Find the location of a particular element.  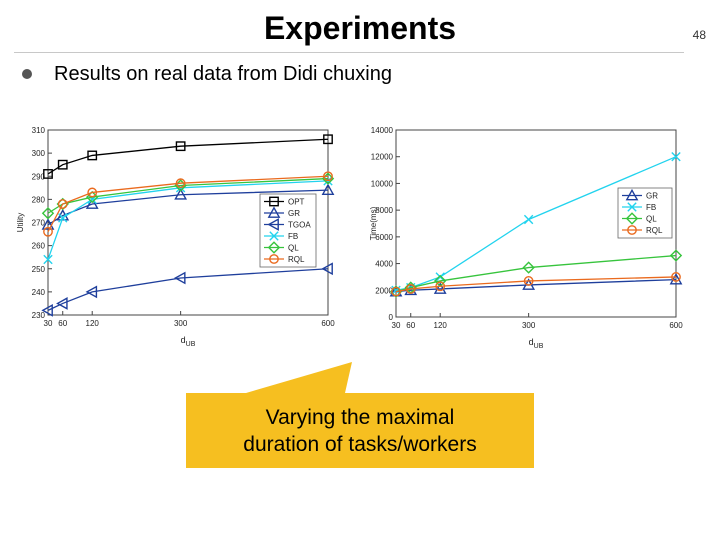

slide-title: Experiments is located at coordinates (360, 28).